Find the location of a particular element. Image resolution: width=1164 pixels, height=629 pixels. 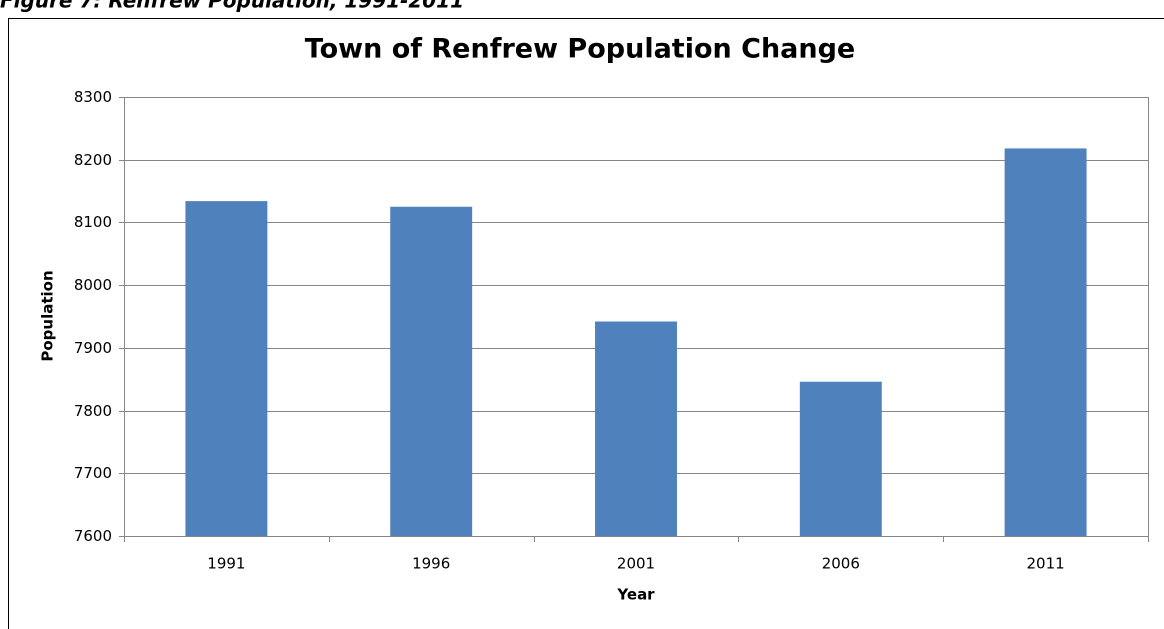

caption: Figure 7: Renfrew Population, 1991-2011 is located at coordinates (232, 6).